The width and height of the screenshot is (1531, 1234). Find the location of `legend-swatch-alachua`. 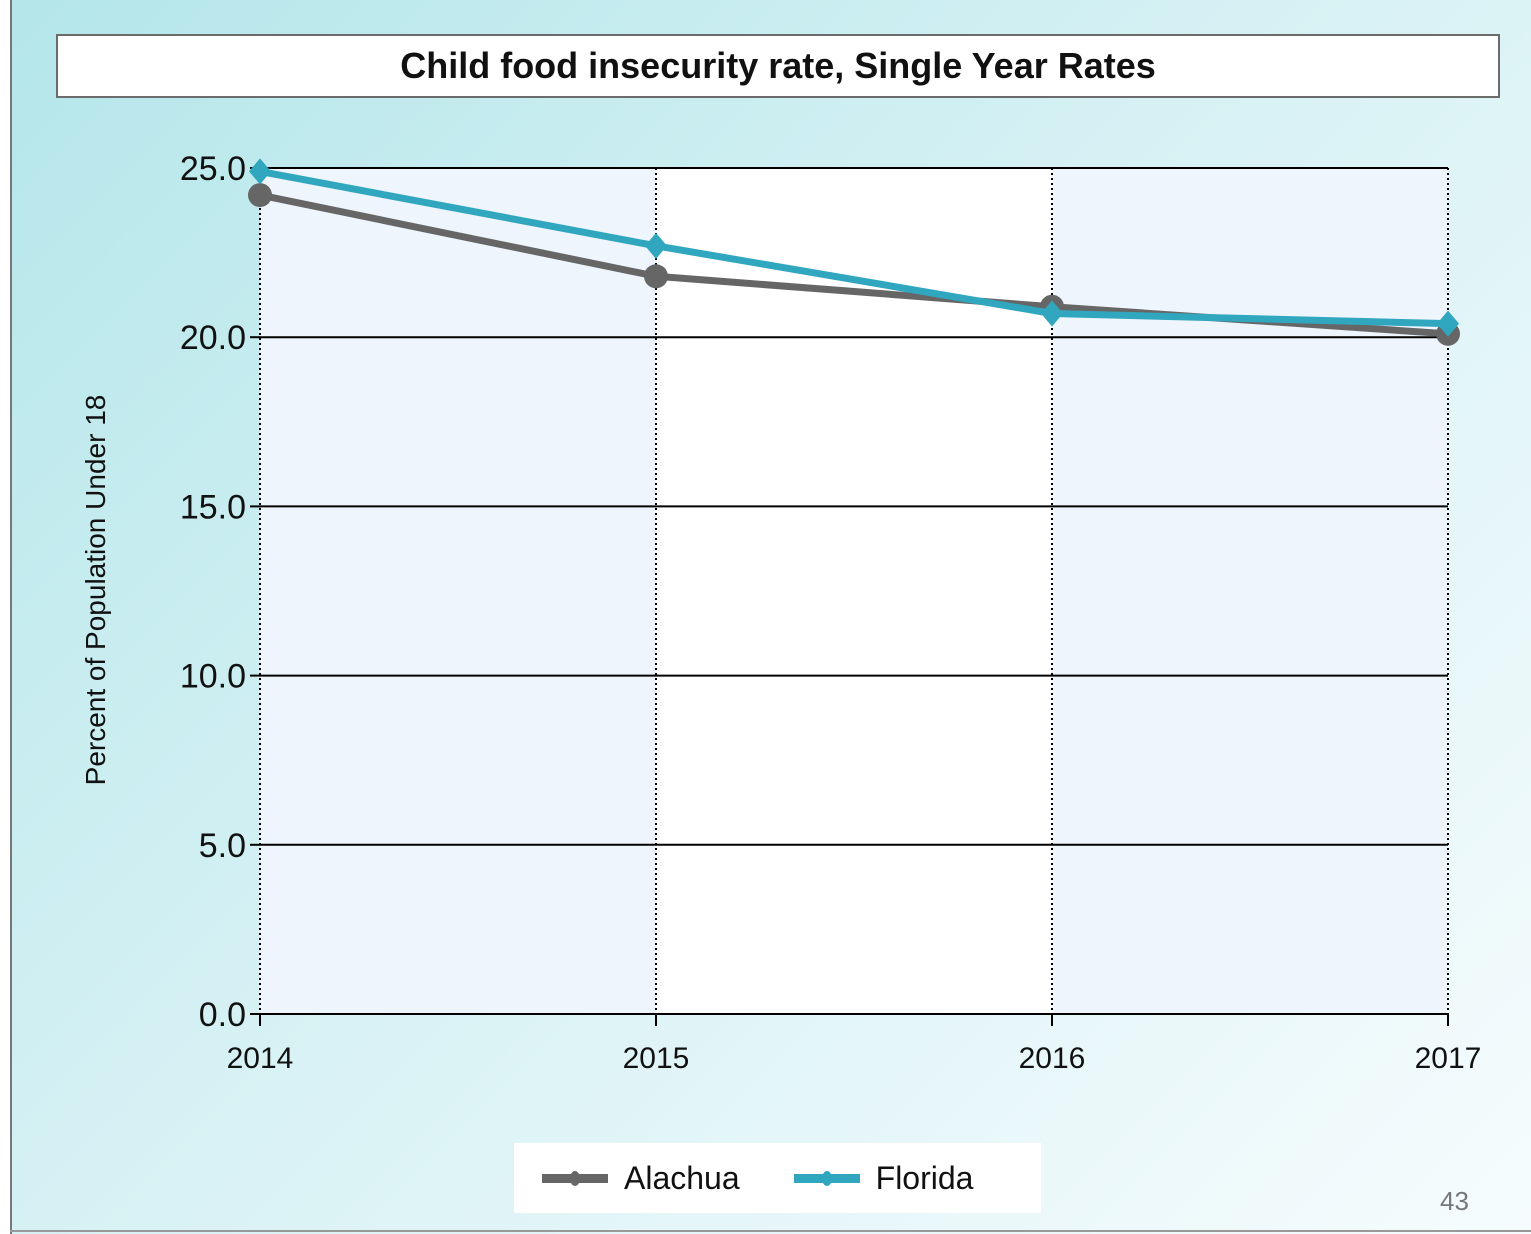

legend-swatch-alachua is located at coordinates (575, 1178).